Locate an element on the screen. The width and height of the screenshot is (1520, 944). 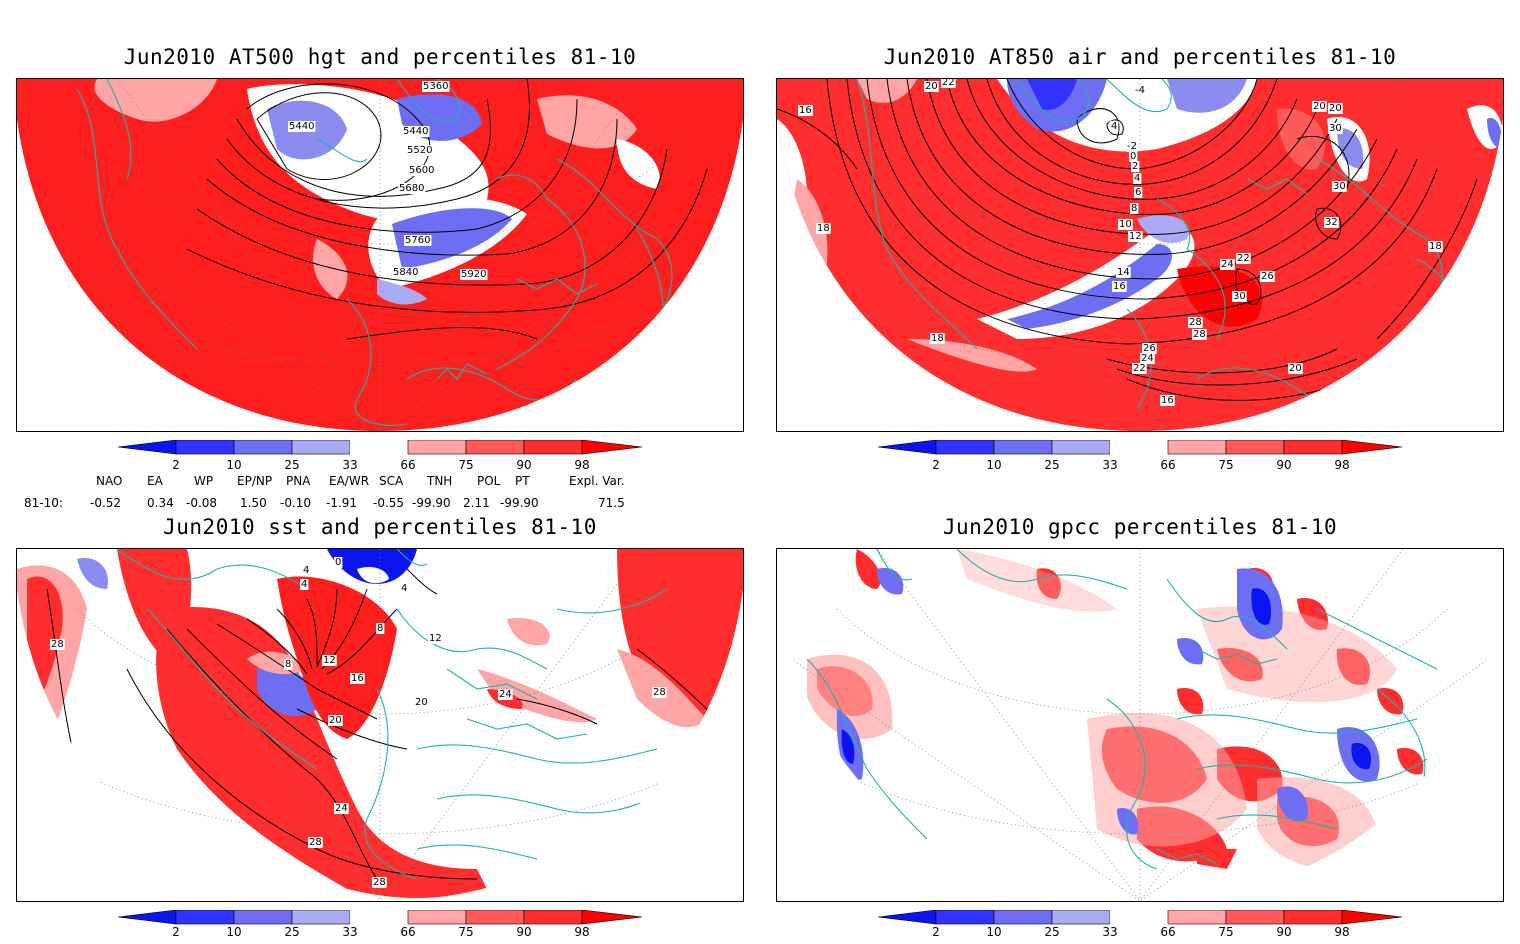
contour-label: 5600 is located at coordinates (421, 170).